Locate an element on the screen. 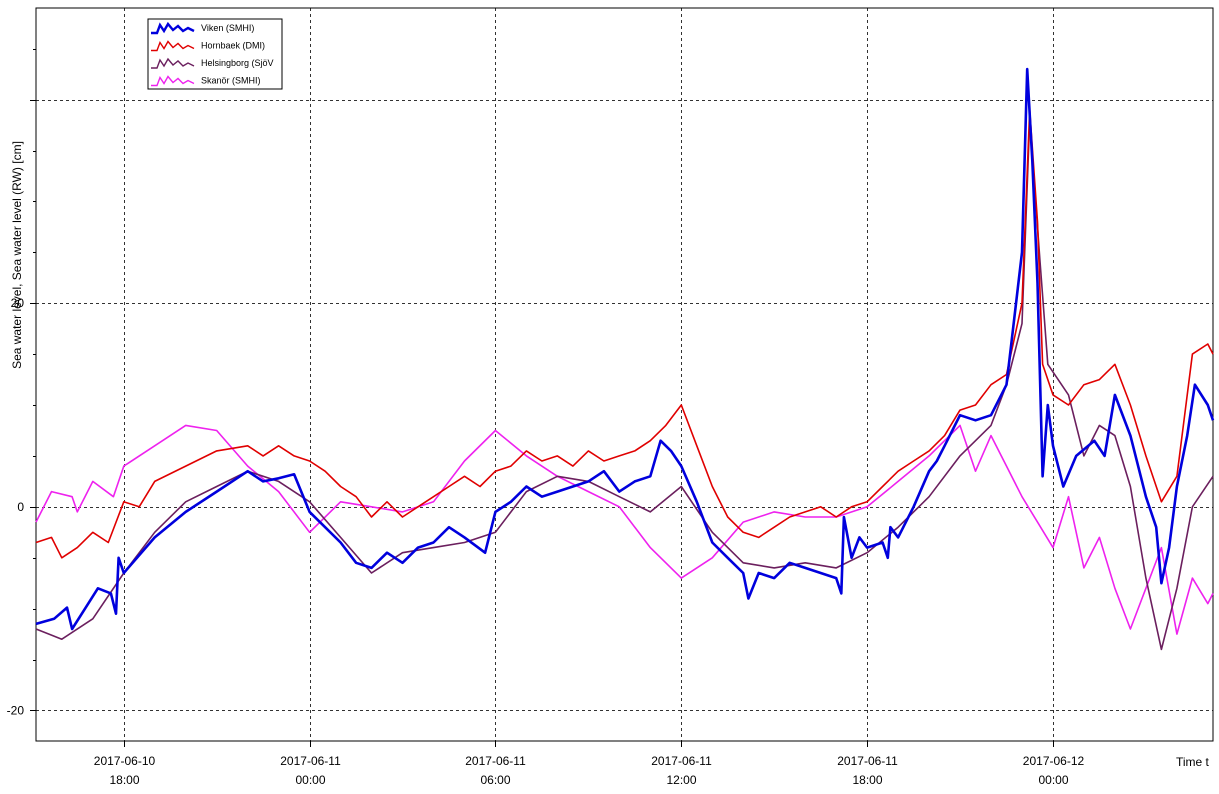  legend-label: Hornbaek (DMI) is located at coordinates (233, 46).